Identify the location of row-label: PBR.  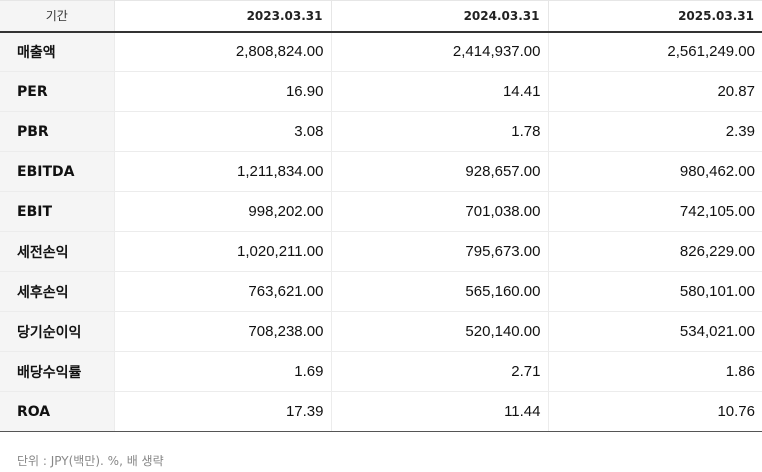
(57, 131).